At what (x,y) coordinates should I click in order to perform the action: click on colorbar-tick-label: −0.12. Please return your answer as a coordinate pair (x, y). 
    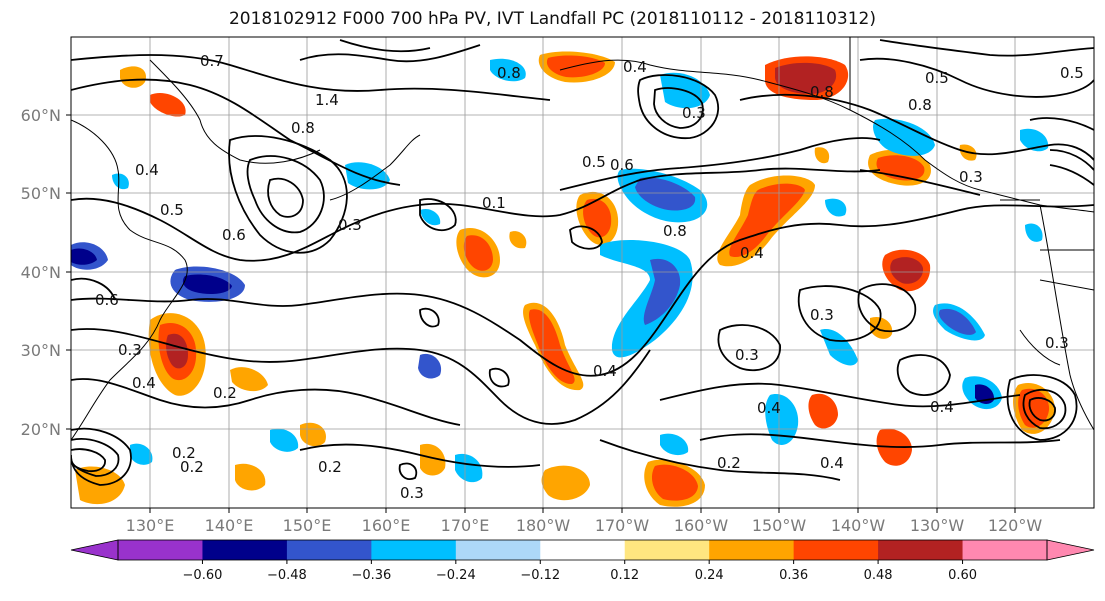
    Looking at the image, I should click on (540, 575).